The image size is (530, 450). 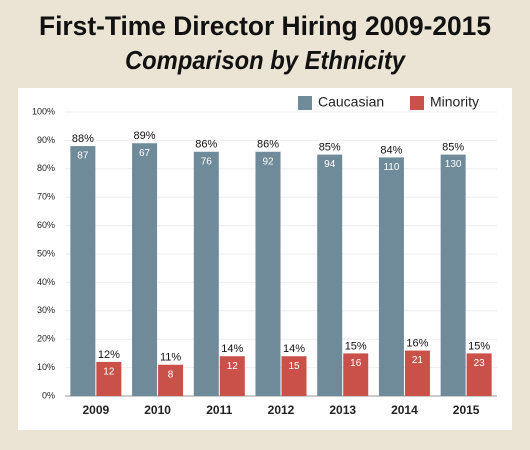 What do you see at coordinates (356, 363) in the screenshot?
I see `count-label: 16` at bounding box center [356, 363].